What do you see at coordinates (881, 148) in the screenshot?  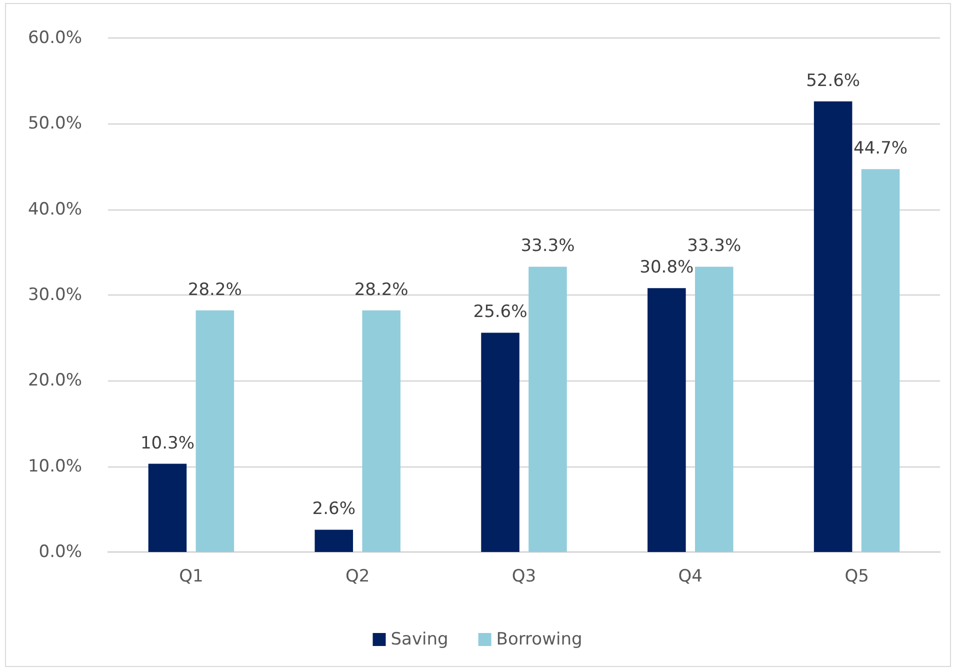 I see `data-label: 44.7%` at bounding box center [881, 148].